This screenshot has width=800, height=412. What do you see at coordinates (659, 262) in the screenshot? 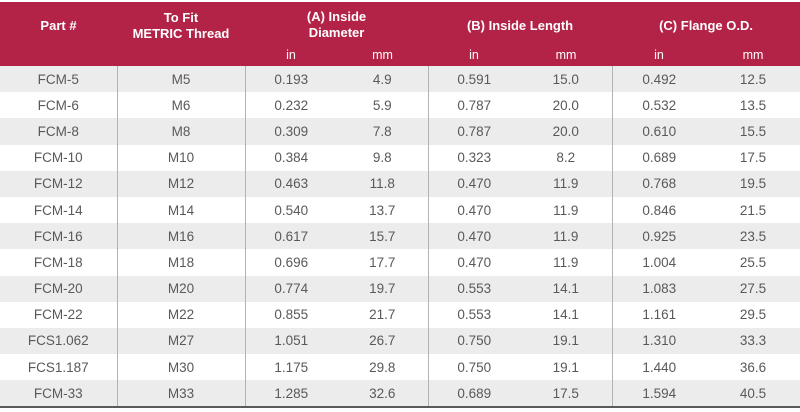
I see `cell-c-in: 1.004` at bounding box center [659, 262].